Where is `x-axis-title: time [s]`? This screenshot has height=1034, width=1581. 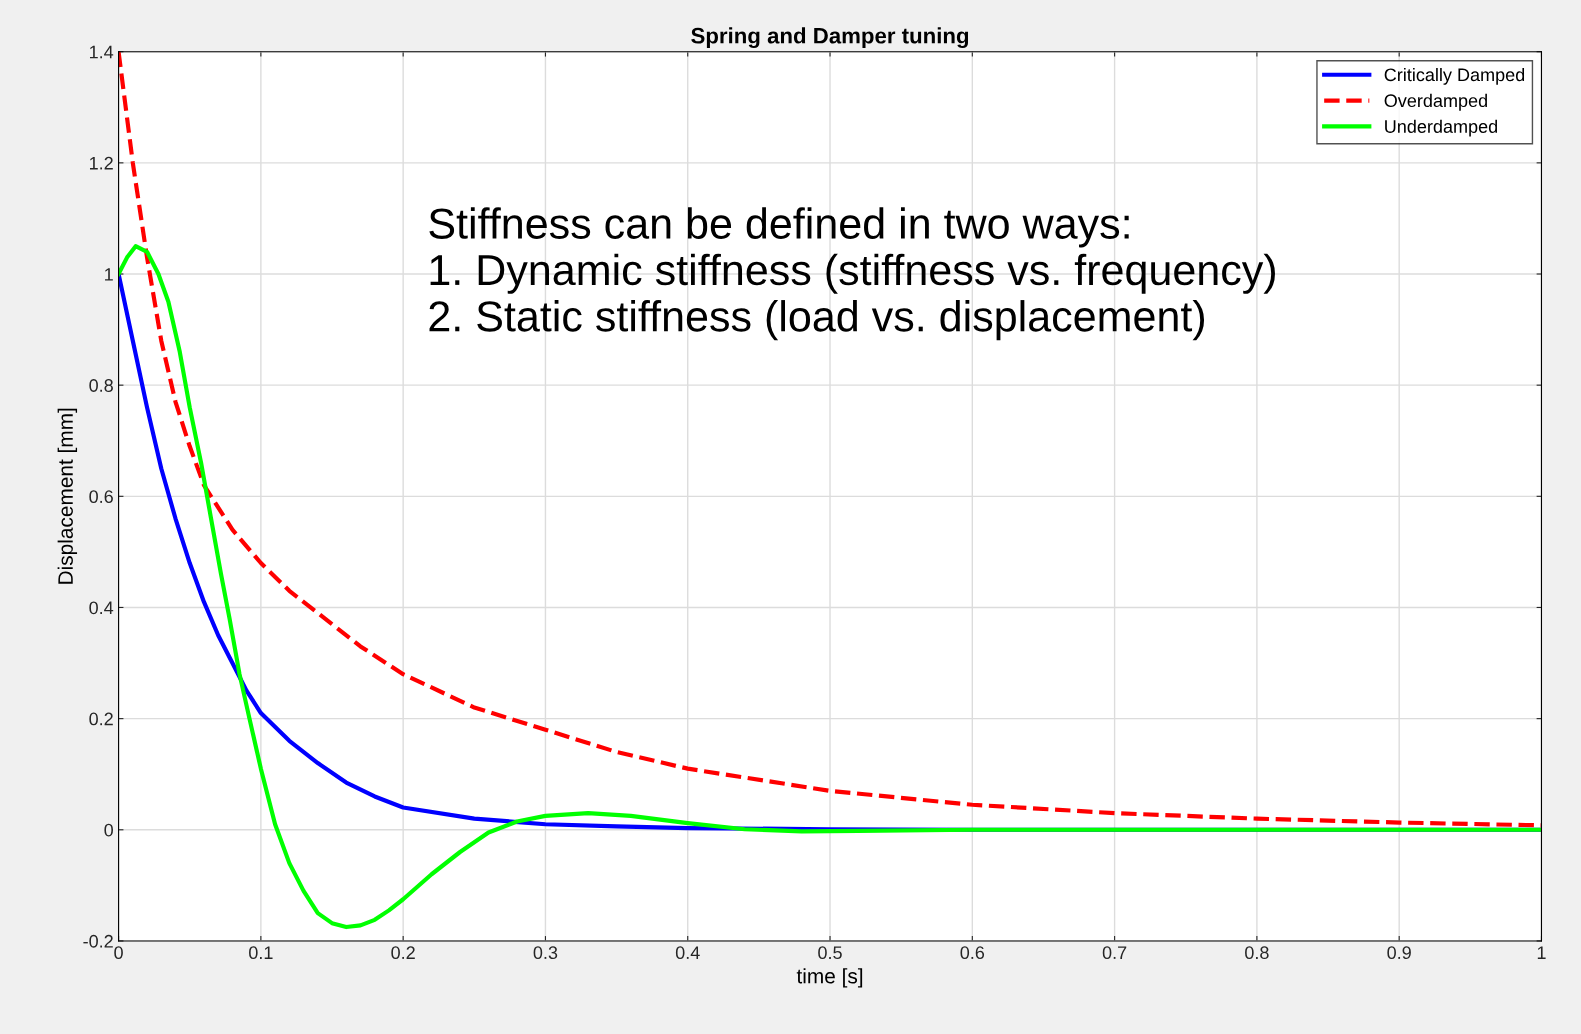 x-axis-title: time [s] is located at coordinates (829, 978).